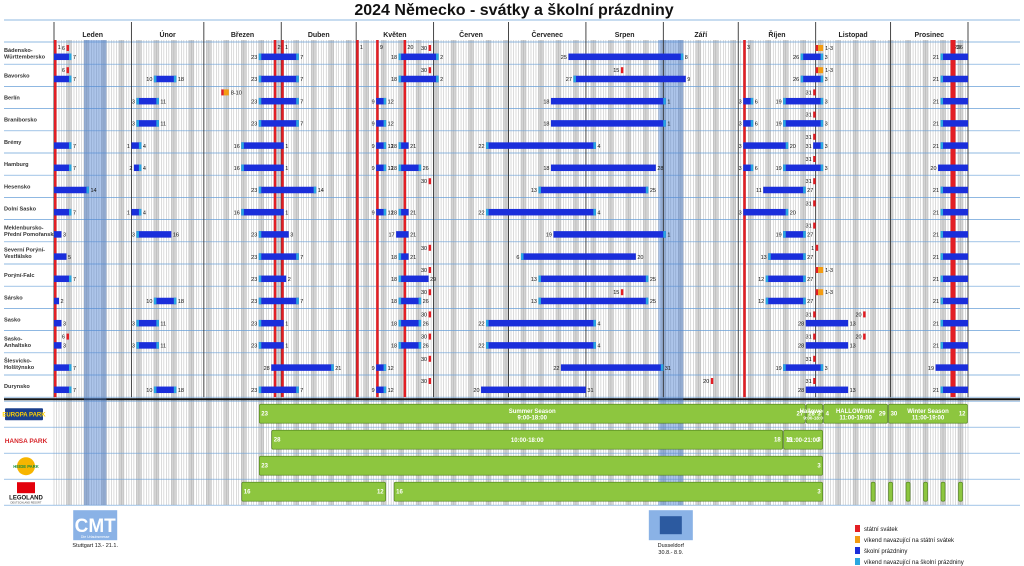 The width and height of the screenshot is (1024, 566). I want to click on regional-holiday-weekend, so click(821, 270).